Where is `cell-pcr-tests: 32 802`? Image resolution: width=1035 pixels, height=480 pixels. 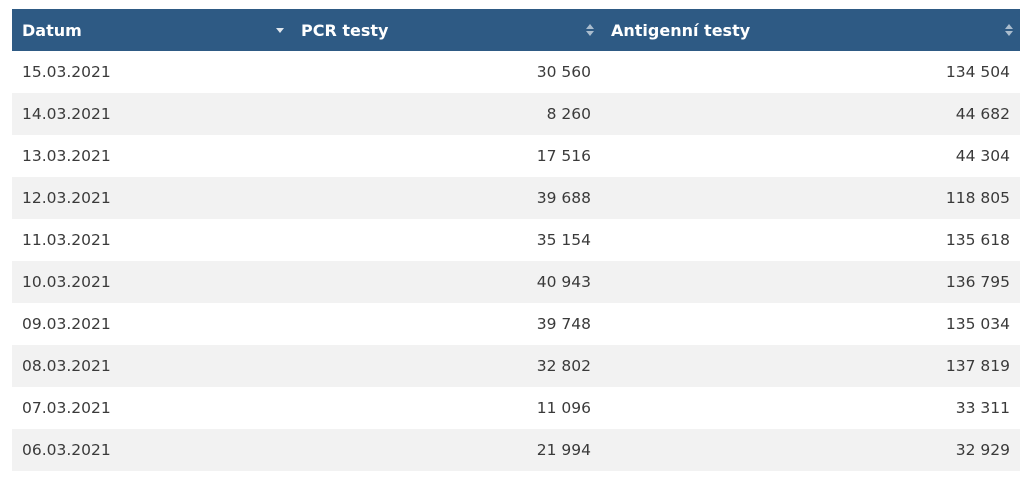 cell-pcr-tests: 32 802 is located at coordinates (563, 366).